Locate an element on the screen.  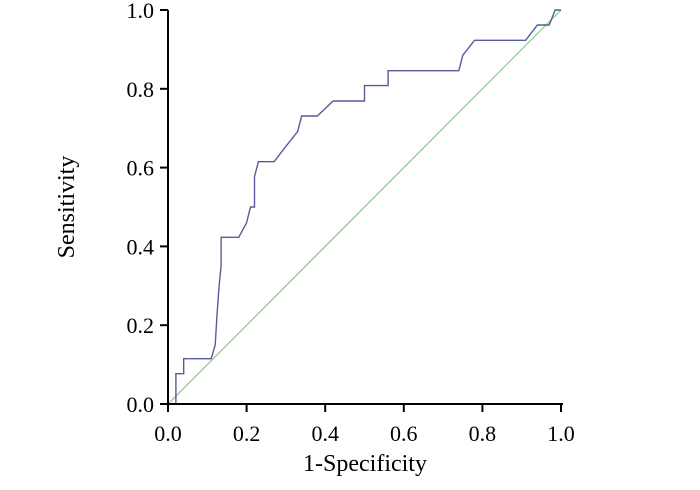
x-tick-label: 0.0 is located at coordinates (168, 433).